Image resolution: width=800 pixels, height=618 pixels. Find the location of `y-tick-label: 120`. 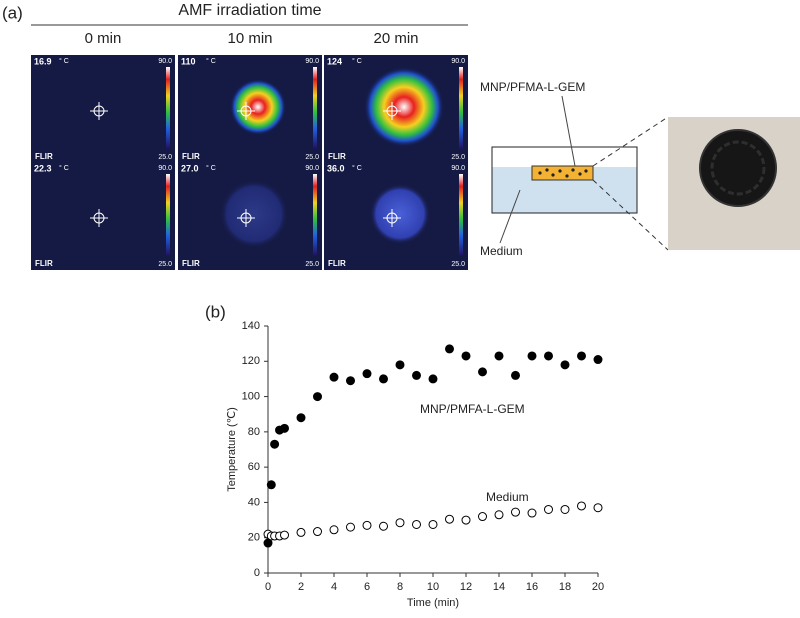

y-tick-label: 120 is located at coordinates (251, 361).